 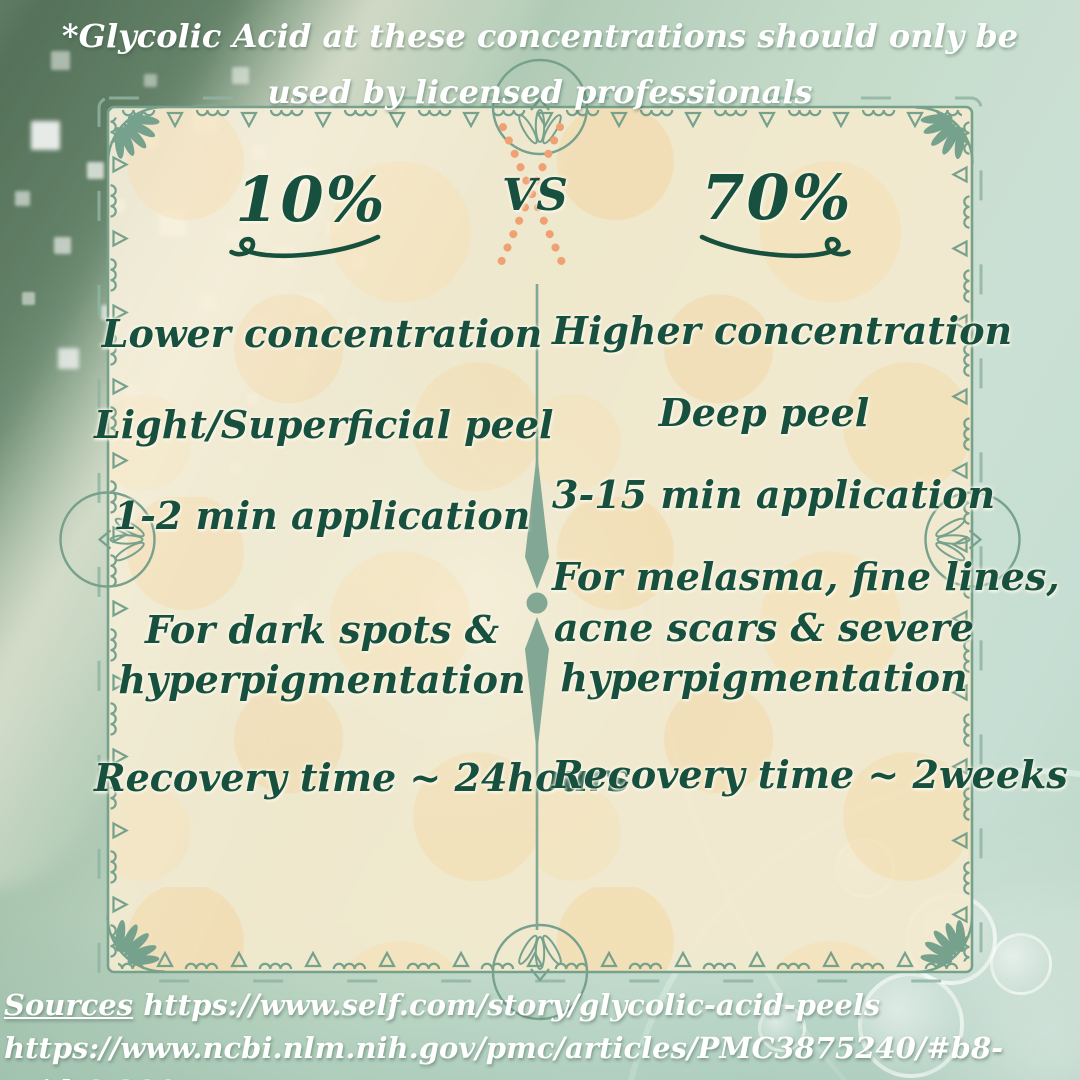 I want to click on comparison-item: For dark spots &, so click(x=322, y=629).